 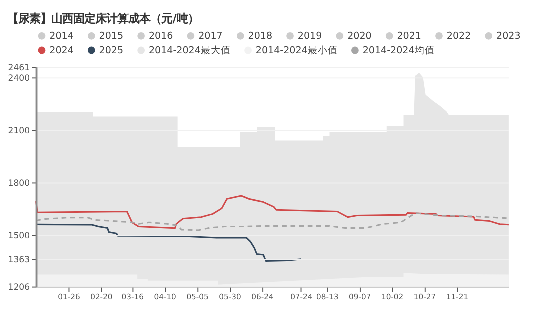 I want to click on legend-label: 2017, so click(x=210, y=36).